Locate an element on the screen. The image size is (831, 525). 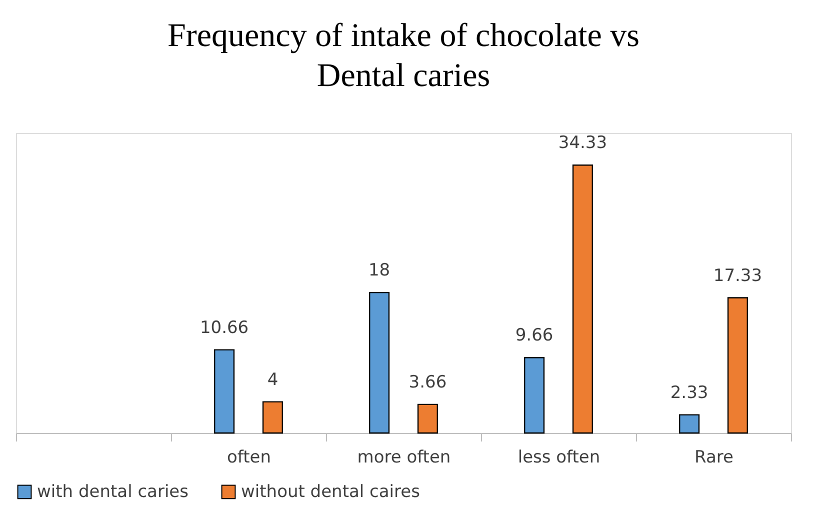
data-label: 3.66 is located at coordinates (427, 382).